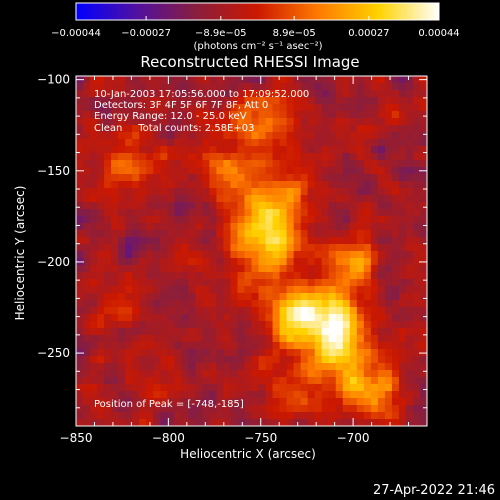 The image size is (500, 500). Describe the element at coordinates (260, 438) in the screenshot. I see `x-tick-label: −750` at that location.